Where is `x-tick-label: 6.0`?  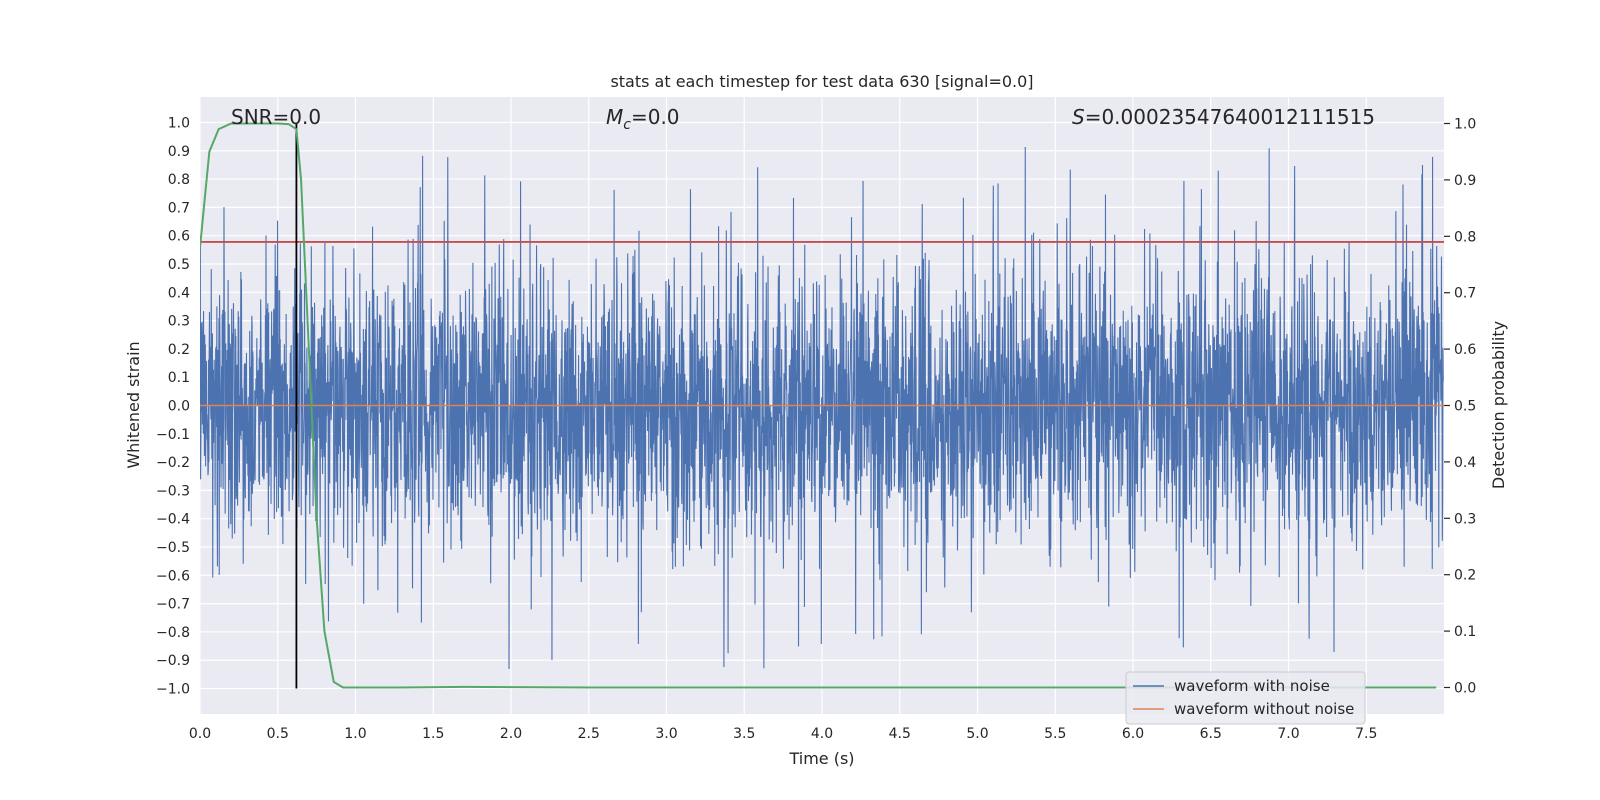 x-tick-label: 6.0 is located at coordinates (1133, 734).